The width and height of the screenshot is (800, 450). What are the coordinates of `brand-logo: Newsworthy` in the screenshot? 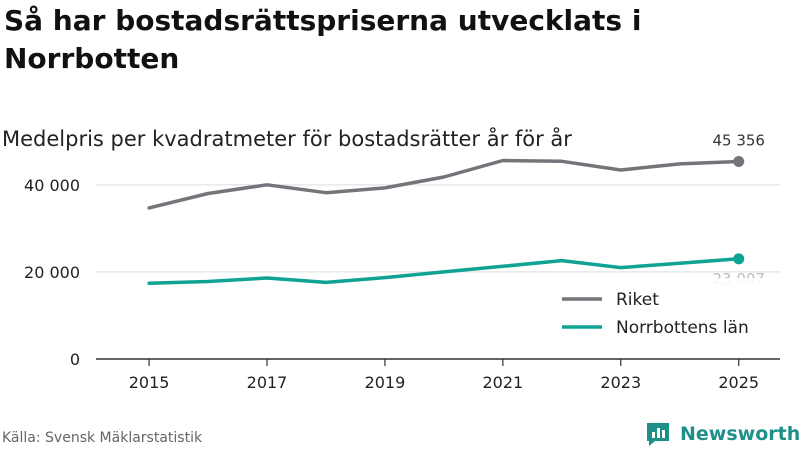 It's located at (722, 434).